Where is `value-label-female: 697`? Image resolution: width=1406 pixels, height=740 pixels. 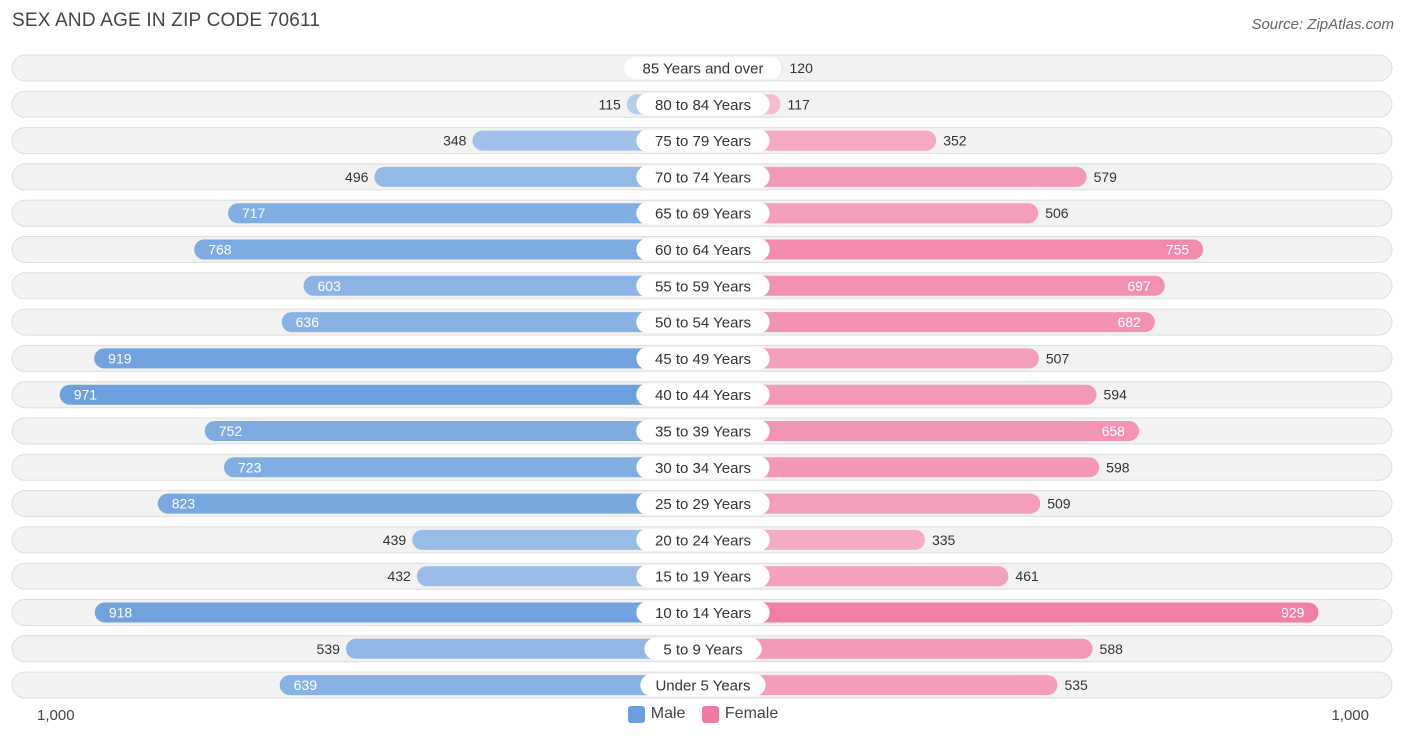
value-label-female: 697 is located at coordinates (1139, 286).